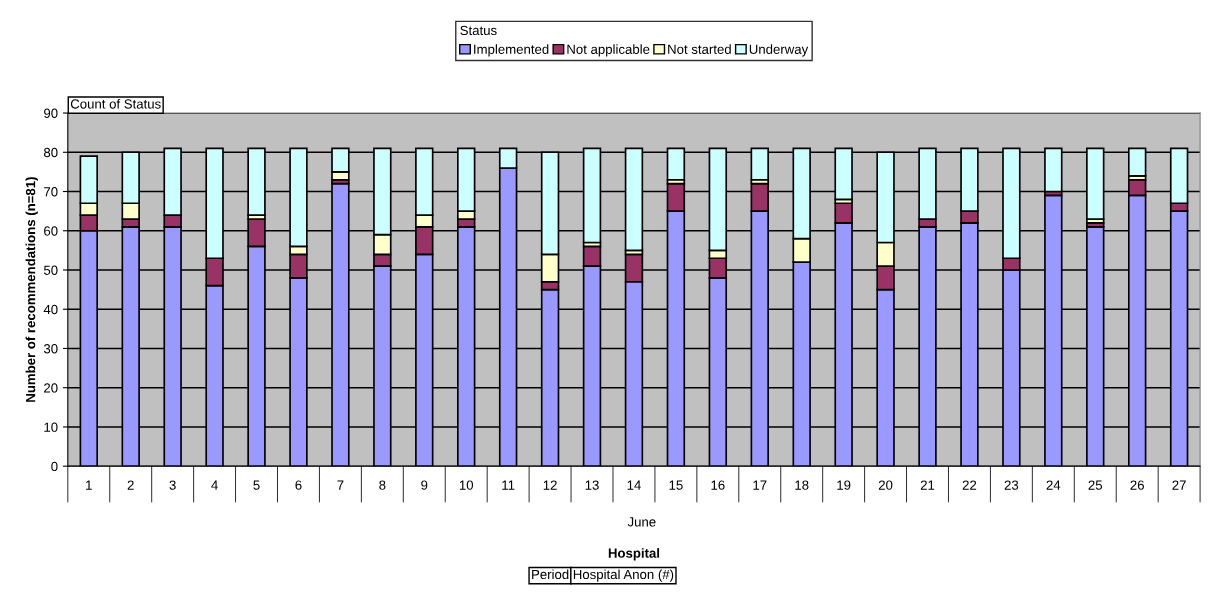  What do you see at coordinates (256, 485) in the screenshot?
I see `x-tick-label: 5` at bounding box center [256, 485].